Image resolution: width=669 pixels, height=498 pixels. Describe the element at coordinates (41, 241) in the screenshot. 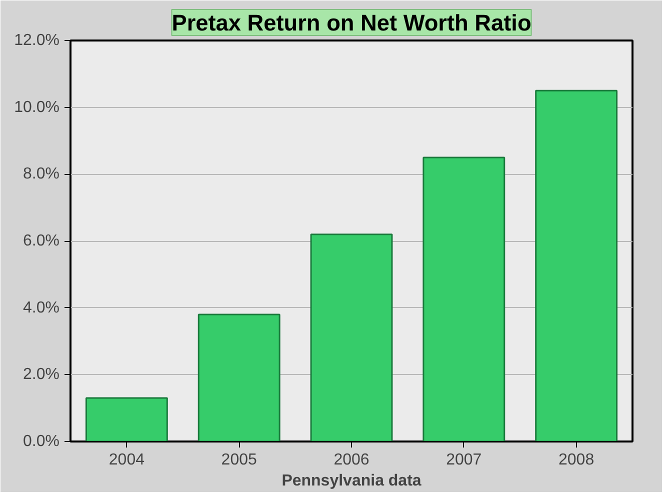

I see `y-tick-label: 6.0%` at that location.